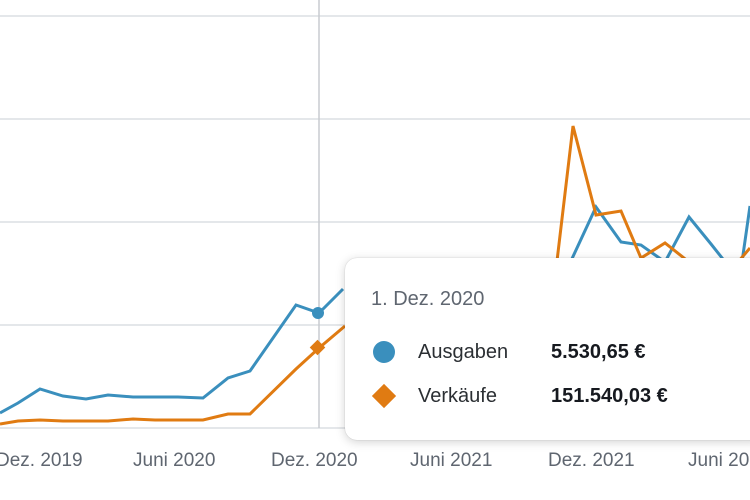  What do you see at coordinates (519, 396) in the screenshot?
I see `tooltip-row-verkaeufe: Verkäufe 151.540,03 €` at bounding box center [519, 396].